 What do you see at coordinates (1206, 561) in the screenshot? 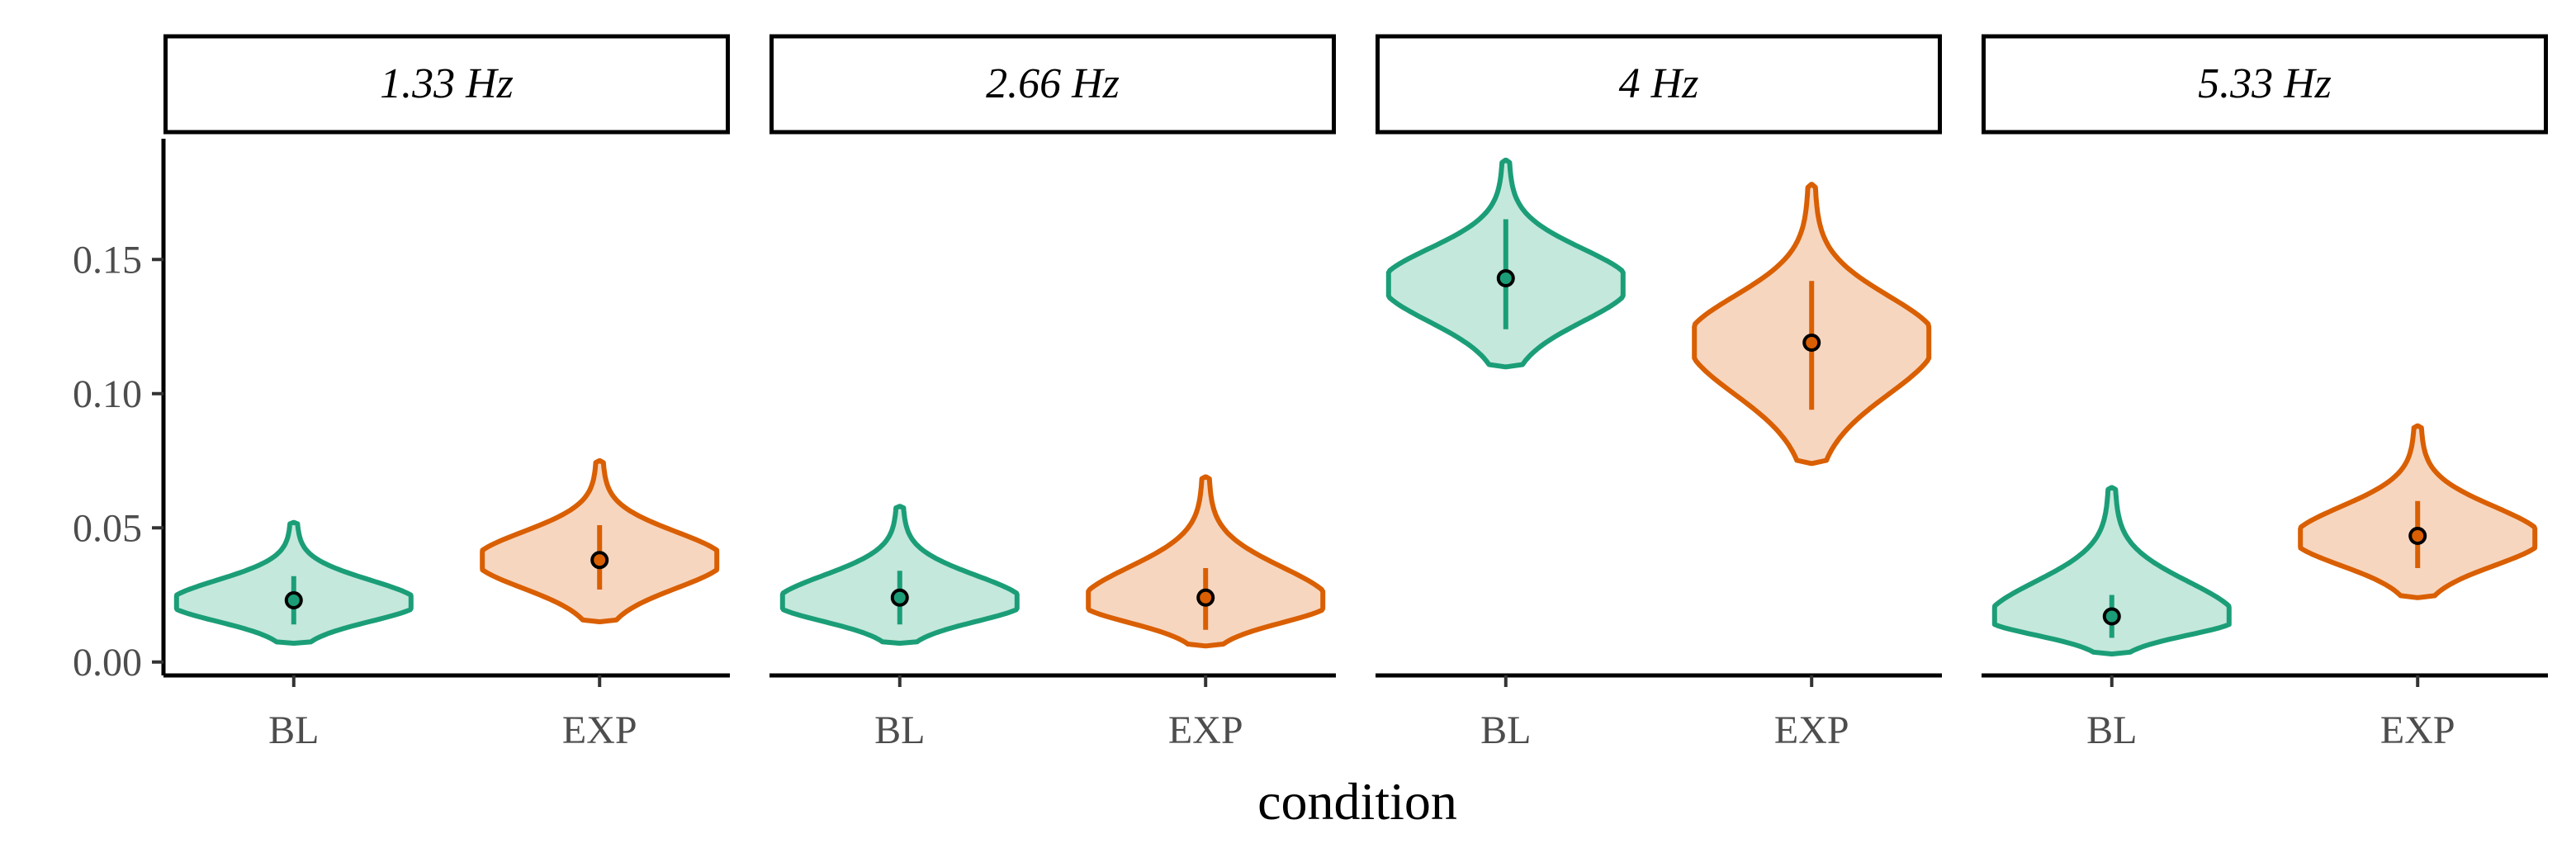
I see `violin-exp` at bounding box center [1206, 561].